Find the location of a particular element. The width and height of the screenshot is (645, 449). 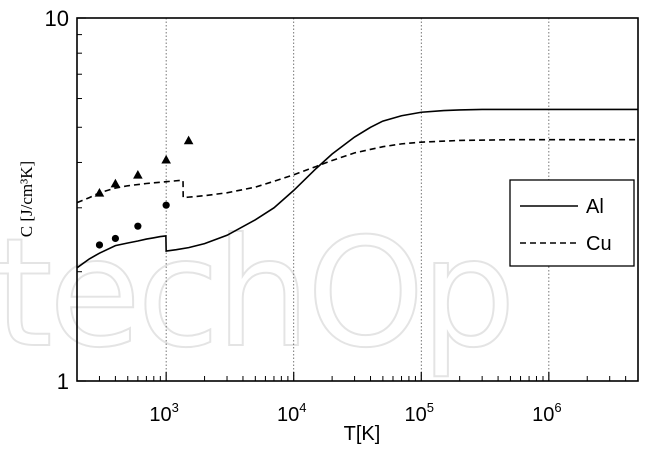

legend-label-al: Al is located at coordinates (595, 207).